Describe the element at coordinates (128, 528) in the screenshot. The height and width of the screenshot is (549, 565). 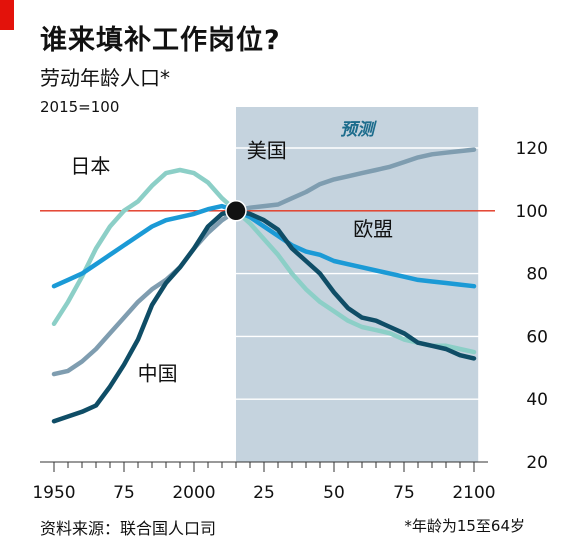
I see `source-note: 资料来源：联合国人口司` at that location.